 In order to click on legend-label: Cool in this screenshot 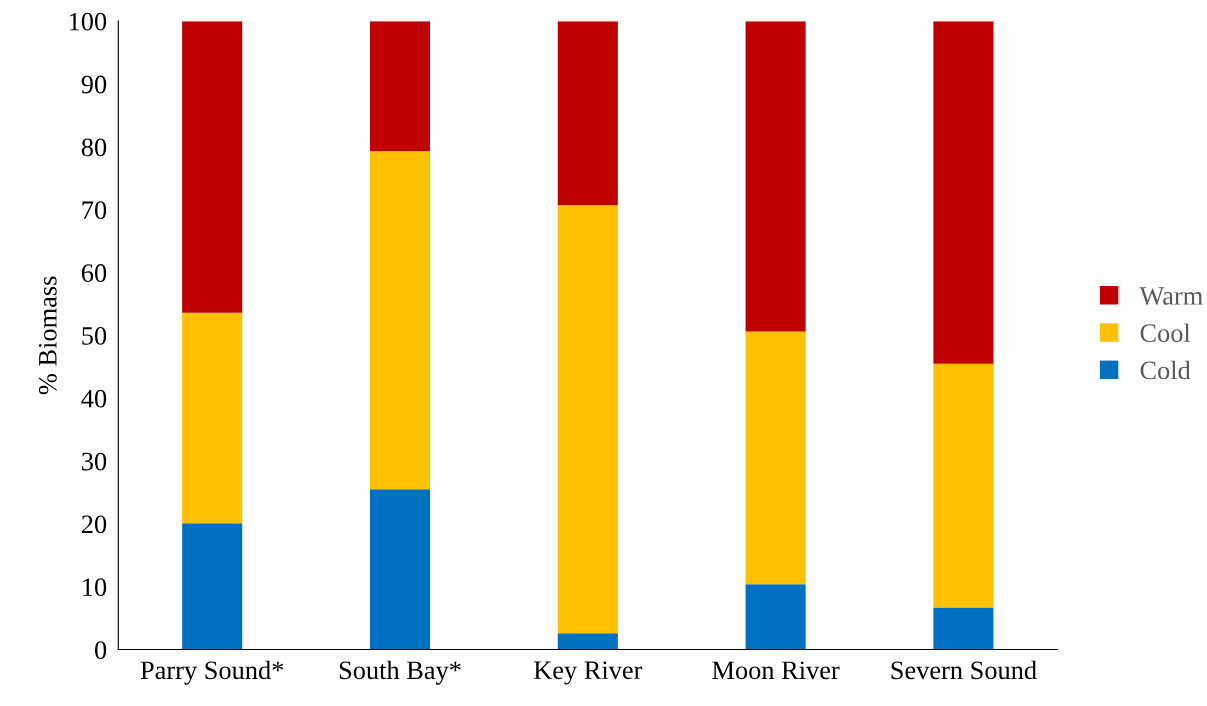, I will do `click(1165, 333)`.